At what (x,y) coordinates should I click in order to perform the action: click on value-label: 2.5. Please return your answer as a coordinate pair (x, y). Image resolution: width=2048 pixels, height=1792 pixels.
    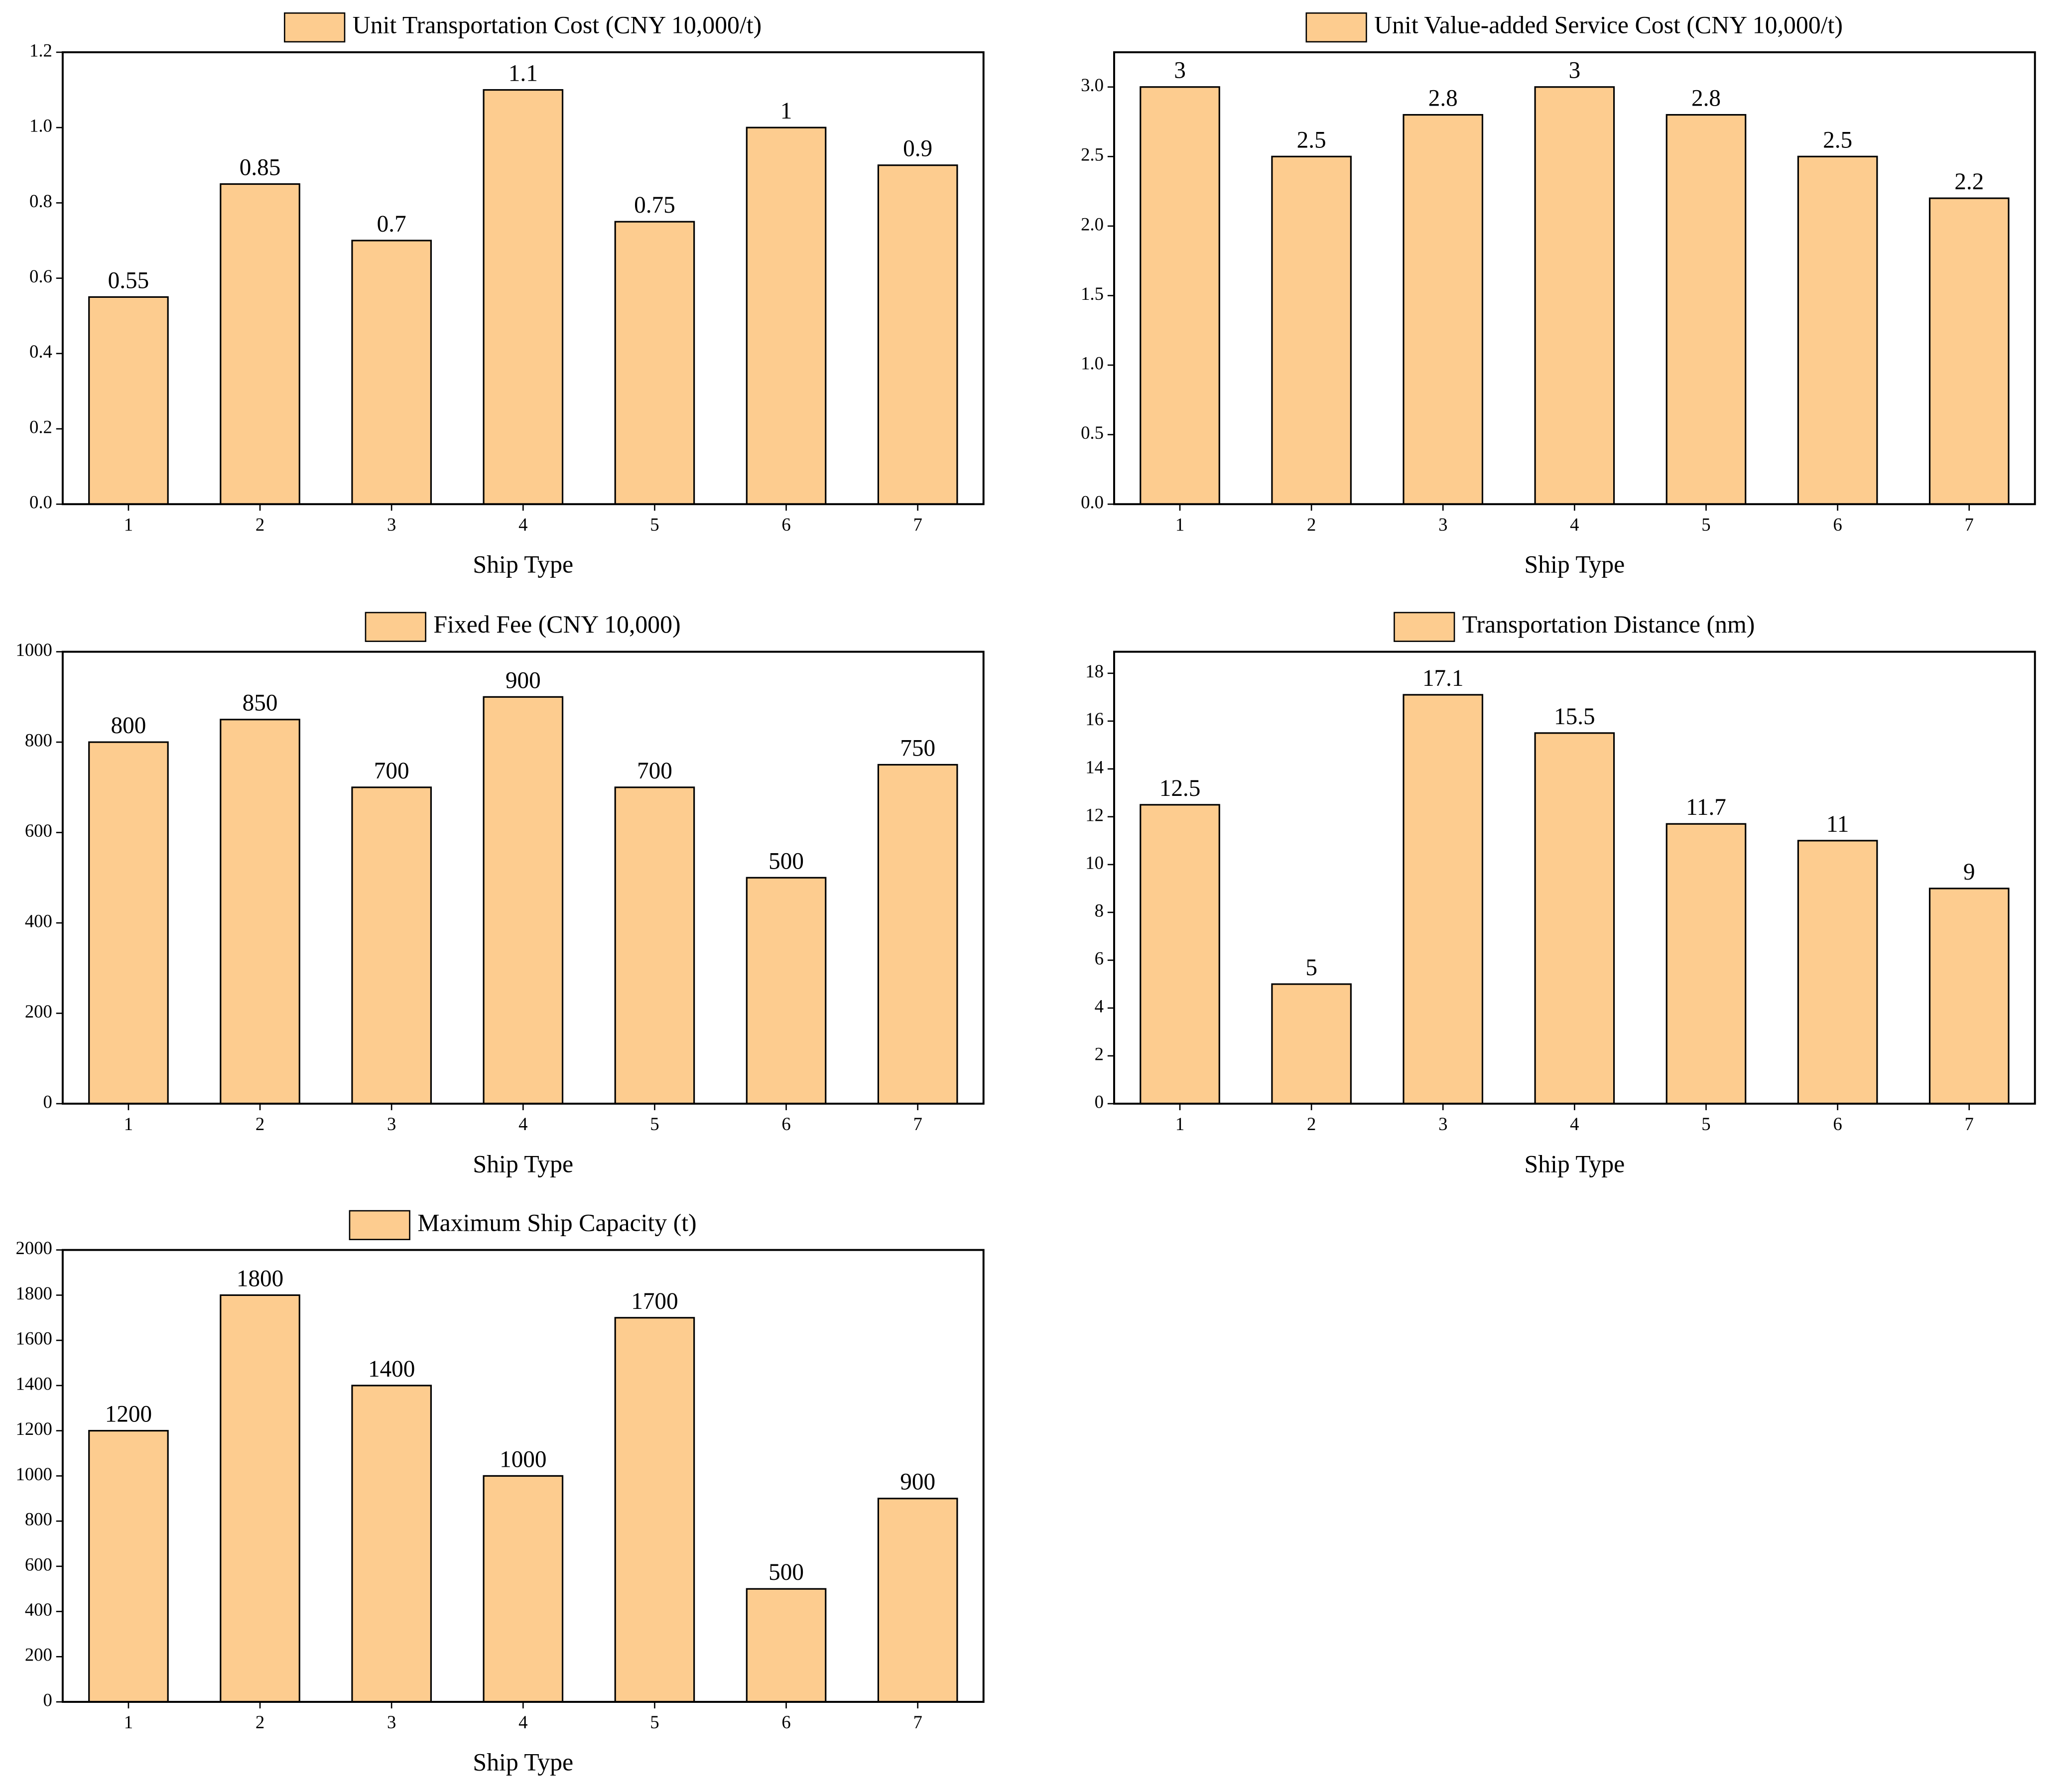
    Looking at the image, I should click on (1311, 140).